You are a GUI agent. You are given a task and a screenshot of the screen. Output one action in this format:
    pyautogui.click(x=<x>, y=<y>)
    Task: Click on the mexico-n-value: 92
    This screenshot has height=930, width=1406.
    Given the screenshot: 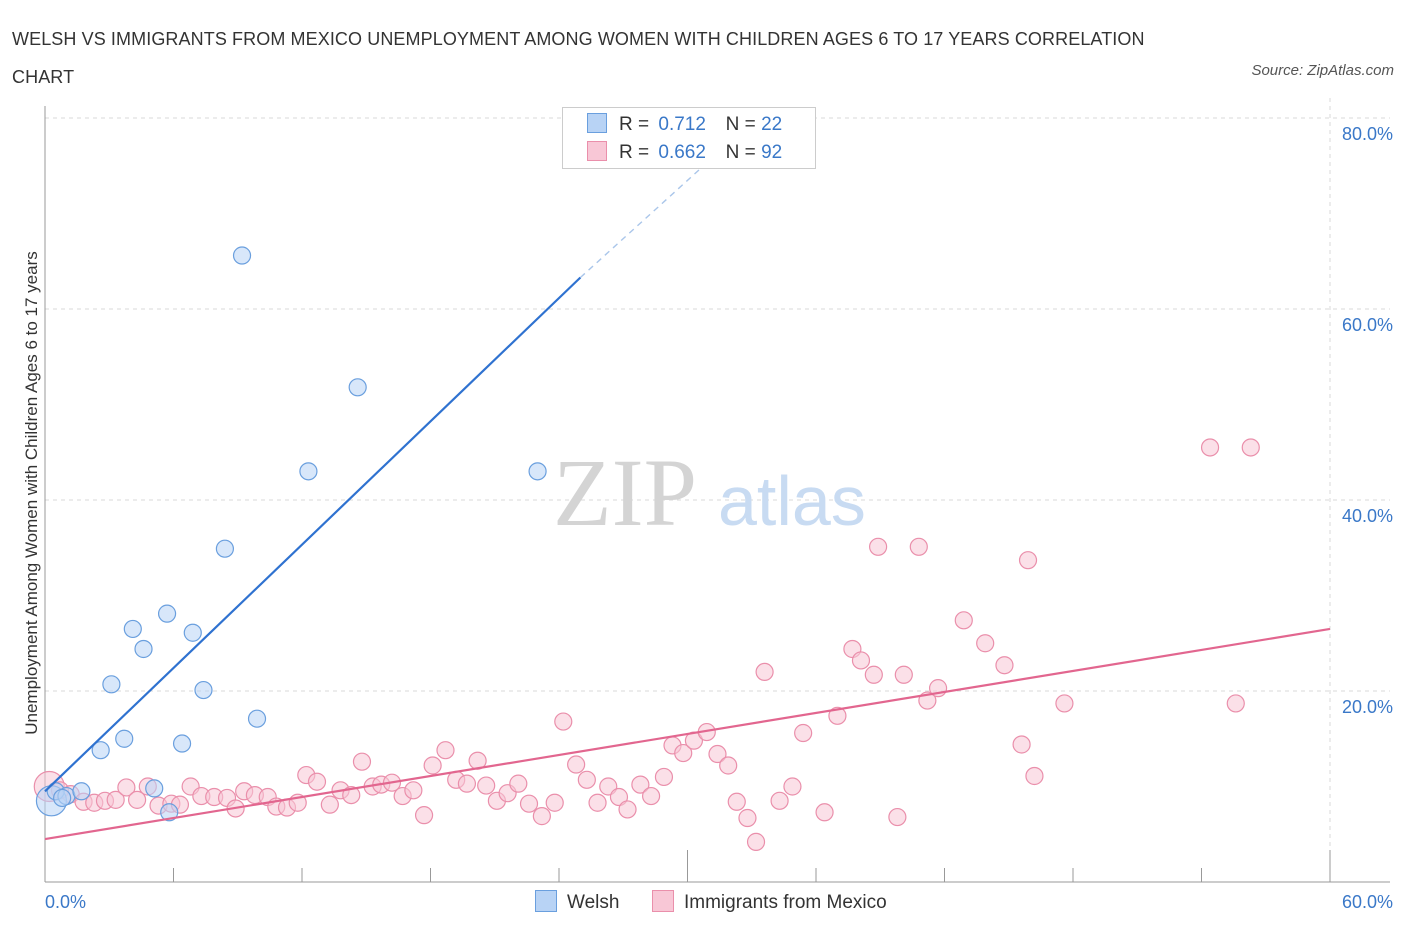 What is the action you would take?
    pyautogui.click(x=772, y=152)
    